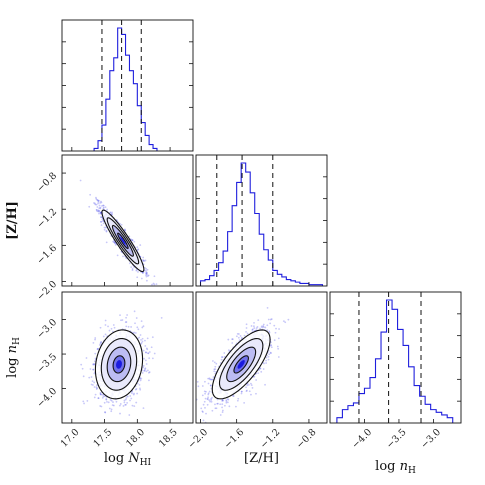  What do you see at coordinates (118, 232) in the screenshot?
I see `density-layer` at bounding box center [118, 232].